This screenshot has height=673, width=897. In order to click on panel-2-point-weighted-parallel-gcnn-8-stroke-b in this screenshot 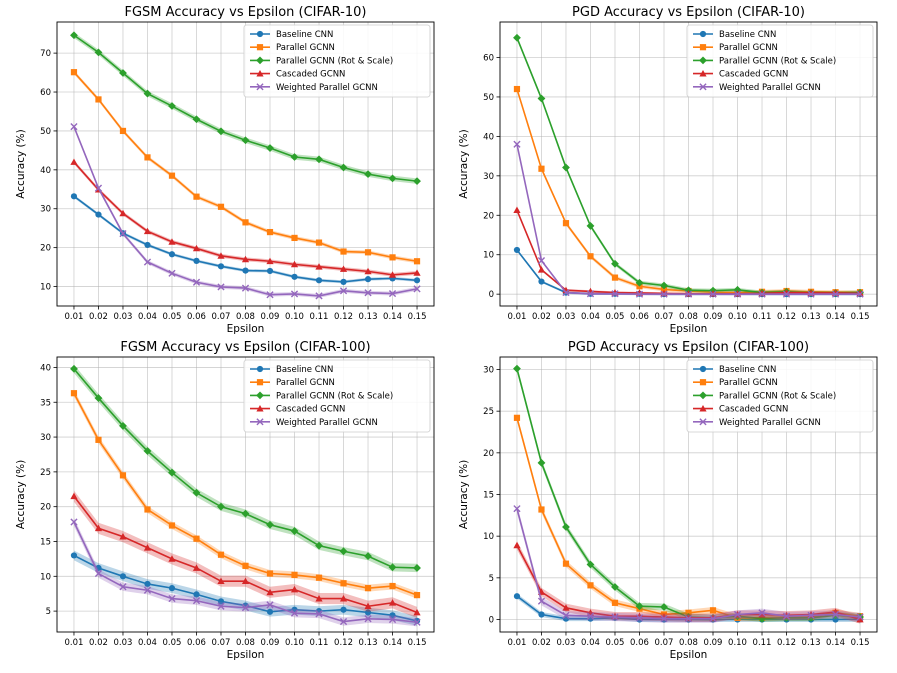, I will do `click(713, 294)`.